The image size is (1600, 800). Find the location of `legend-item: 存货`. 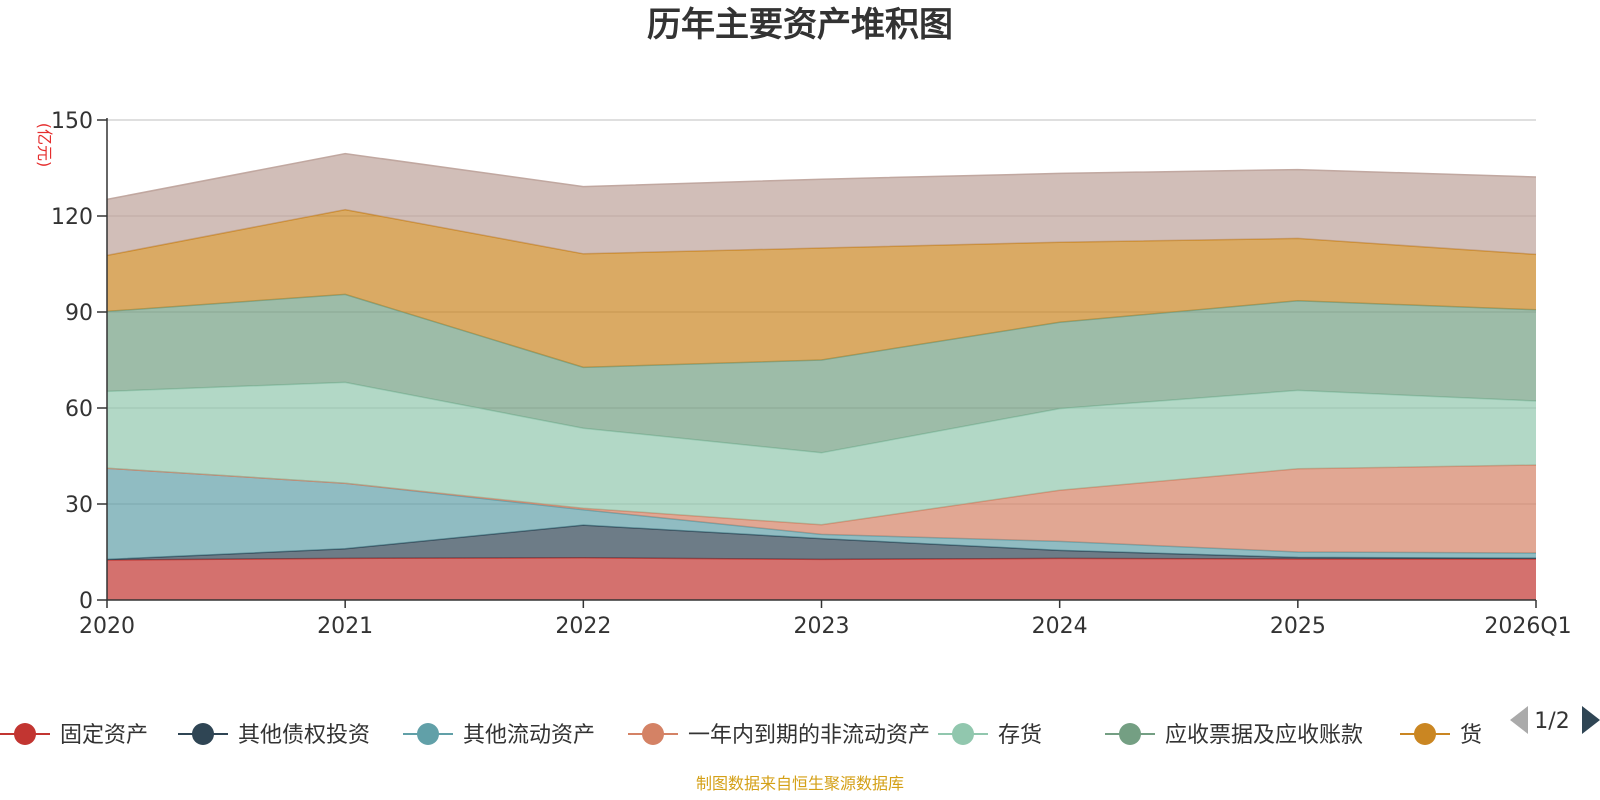

legend-item: 存货 is located at coordinates (990, 735).